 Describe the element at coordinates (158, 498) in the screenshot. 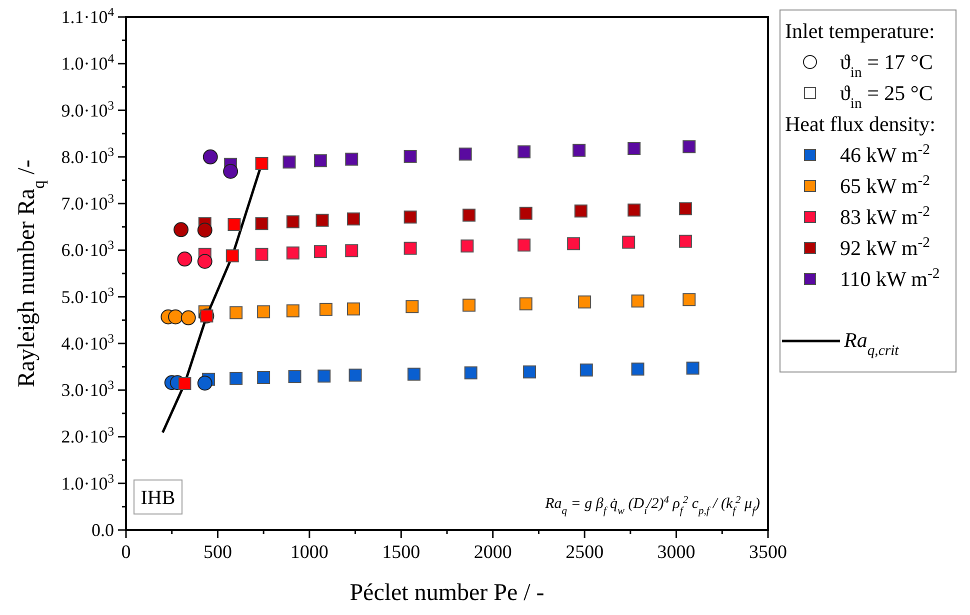

I see `annotation: IHB` at that location.